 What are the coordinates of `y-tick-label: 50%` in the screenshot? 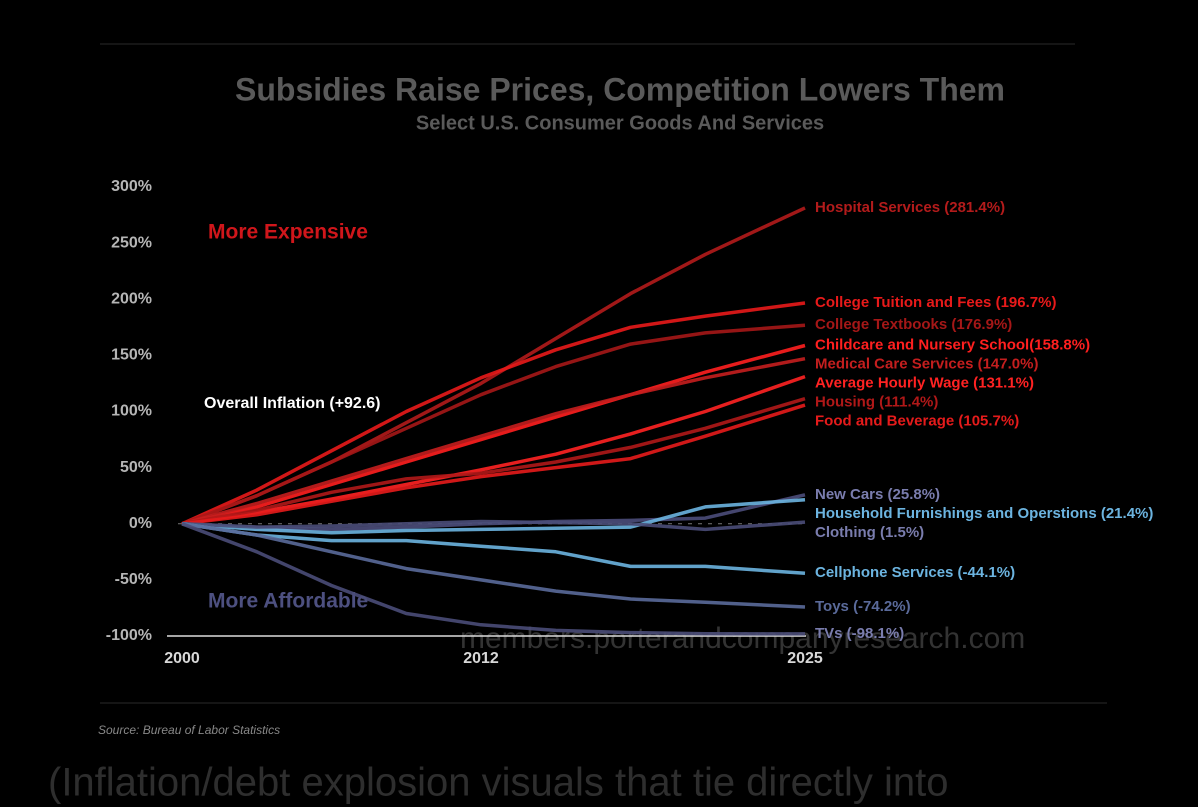 It's located at (136, 467).